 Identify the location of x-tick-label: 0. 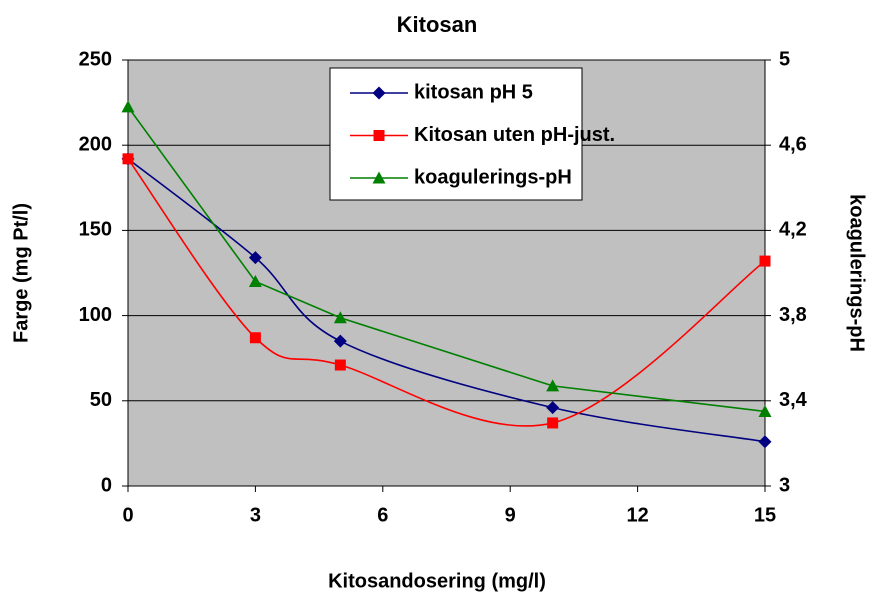
(127, 515).